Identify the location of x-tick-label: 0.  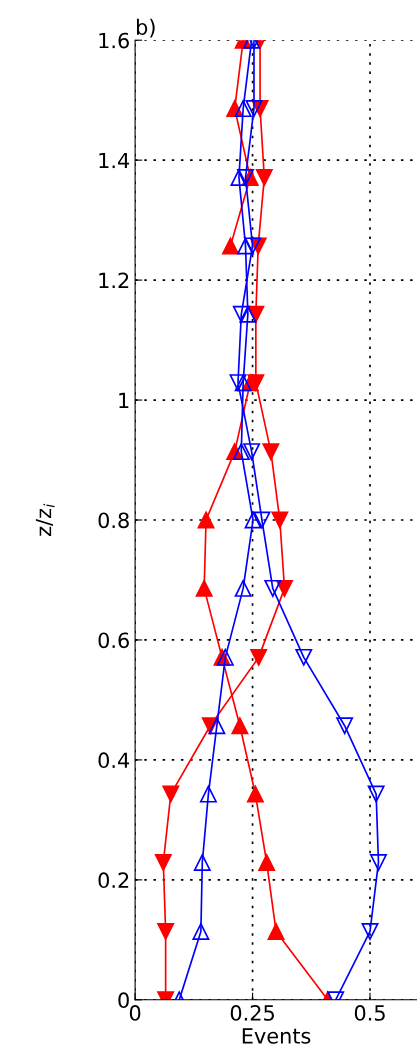
(135, 1013).